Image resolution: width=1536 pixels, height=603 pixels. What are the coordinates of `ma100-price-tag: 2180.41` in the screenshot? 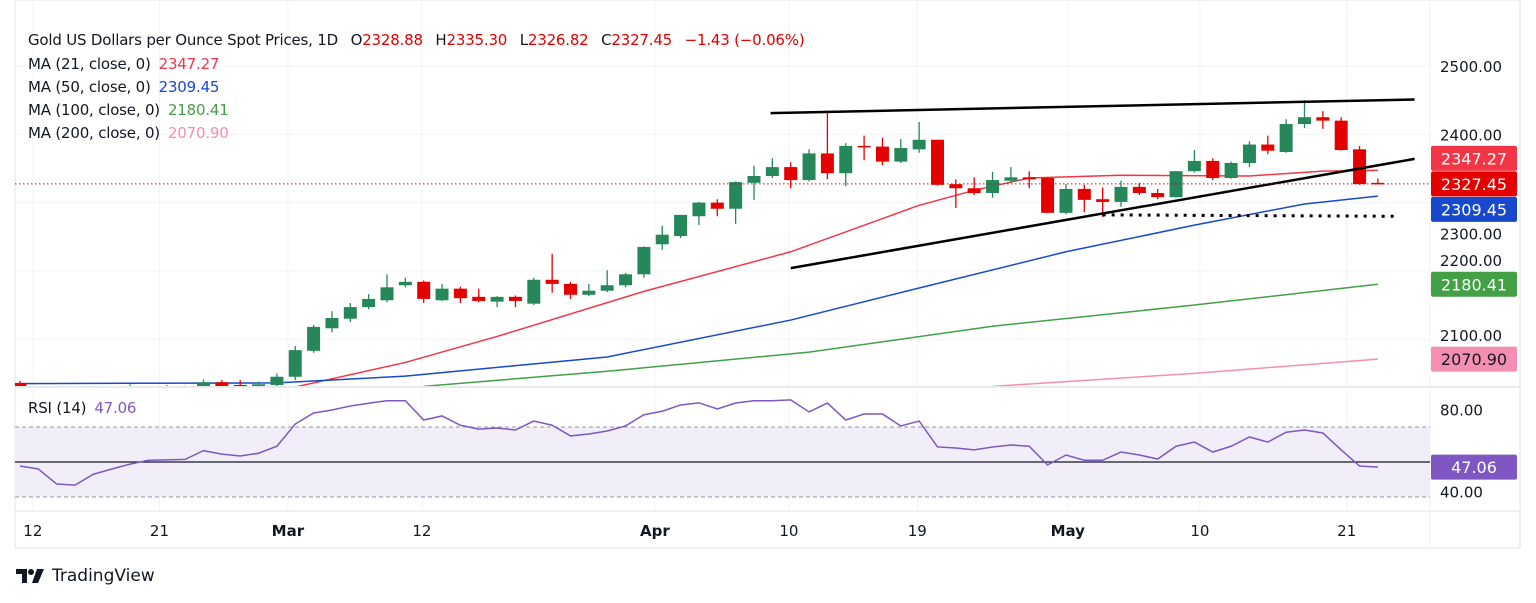 It's located at (1474, 284).